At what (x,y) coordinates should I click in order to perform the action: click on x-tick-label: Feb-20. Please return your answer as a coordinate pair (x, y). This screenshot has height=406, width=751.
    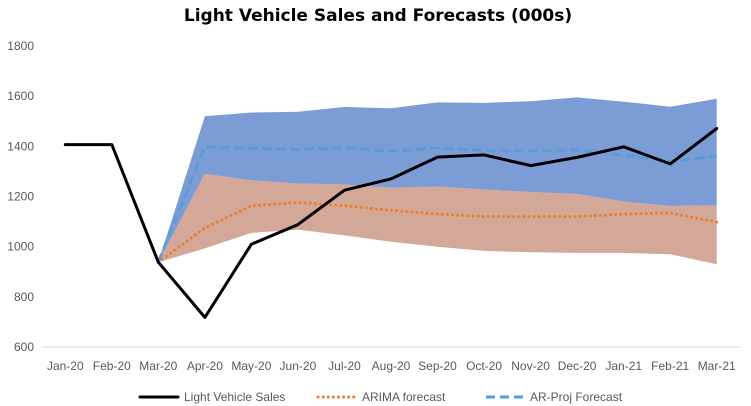
    Looking at the image, I should click on (112, 366).